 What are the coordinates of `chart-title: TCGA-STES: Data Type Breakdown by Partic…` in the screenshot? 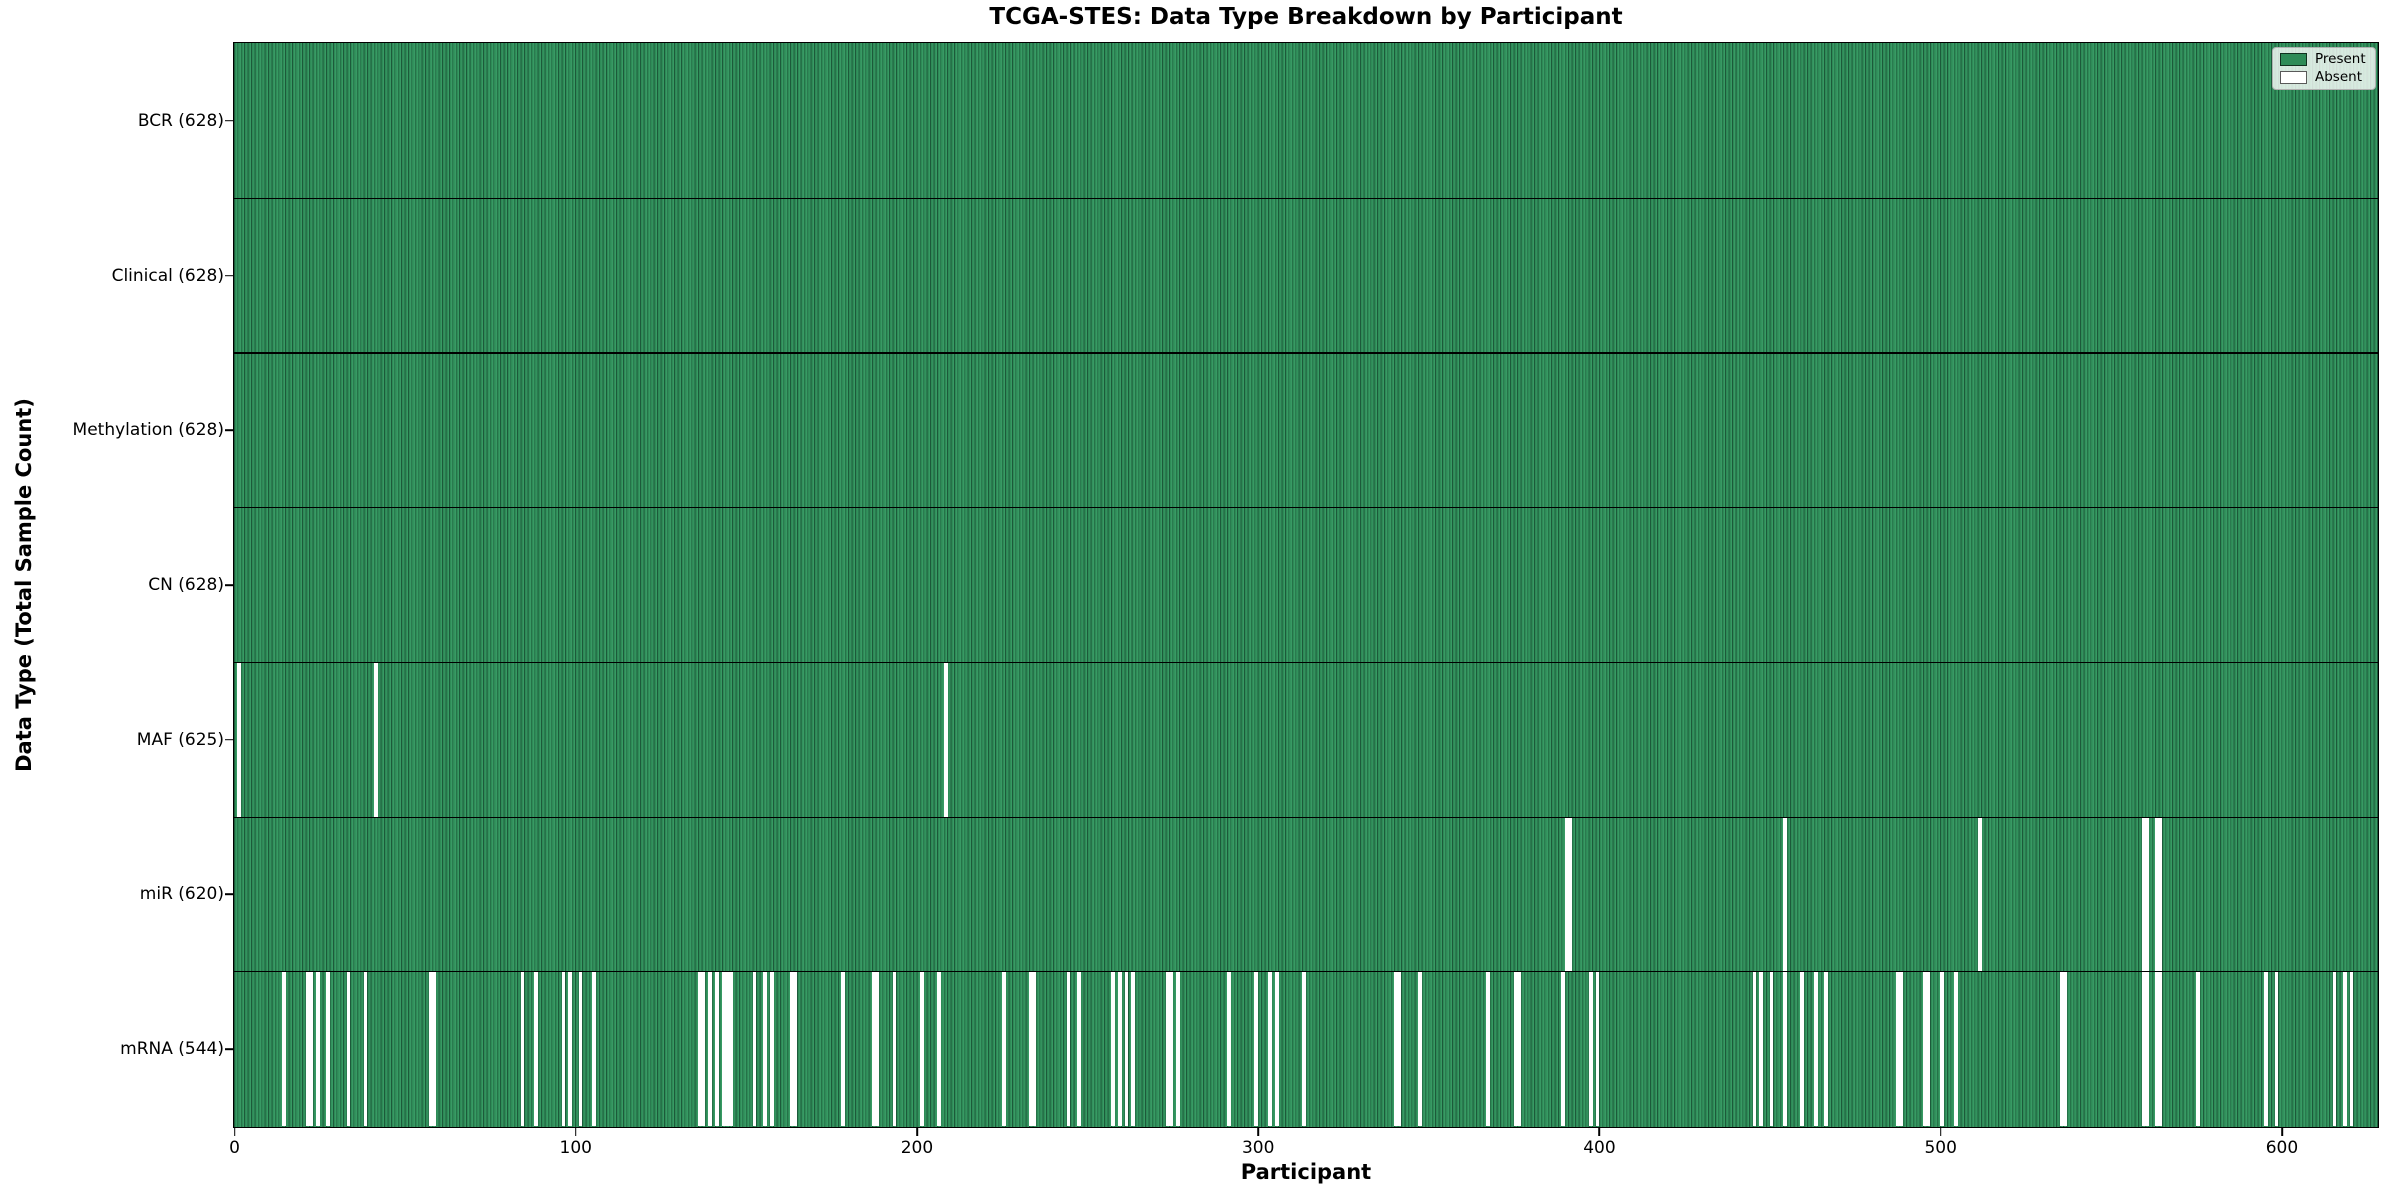 It's located at (1306, 17).